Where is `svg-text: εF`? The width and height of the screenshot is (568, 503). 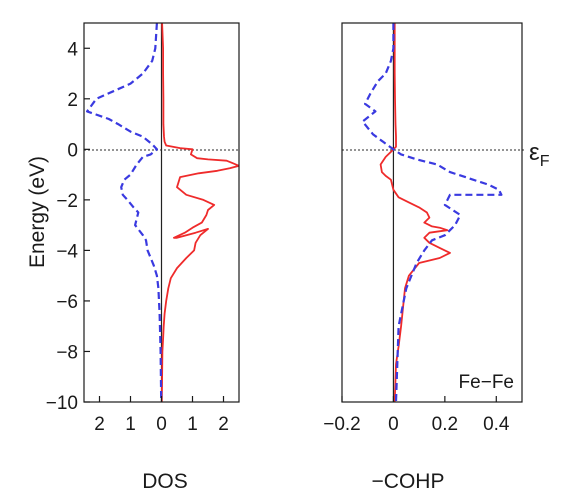
svg-text: εF is located at coordinates (539, 154).